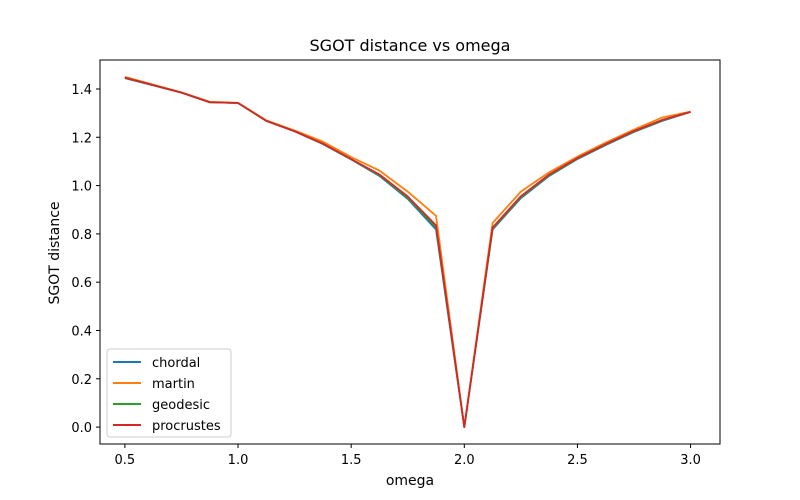  I want to click on legend-label-chordal: chordal, so click(176, 363).